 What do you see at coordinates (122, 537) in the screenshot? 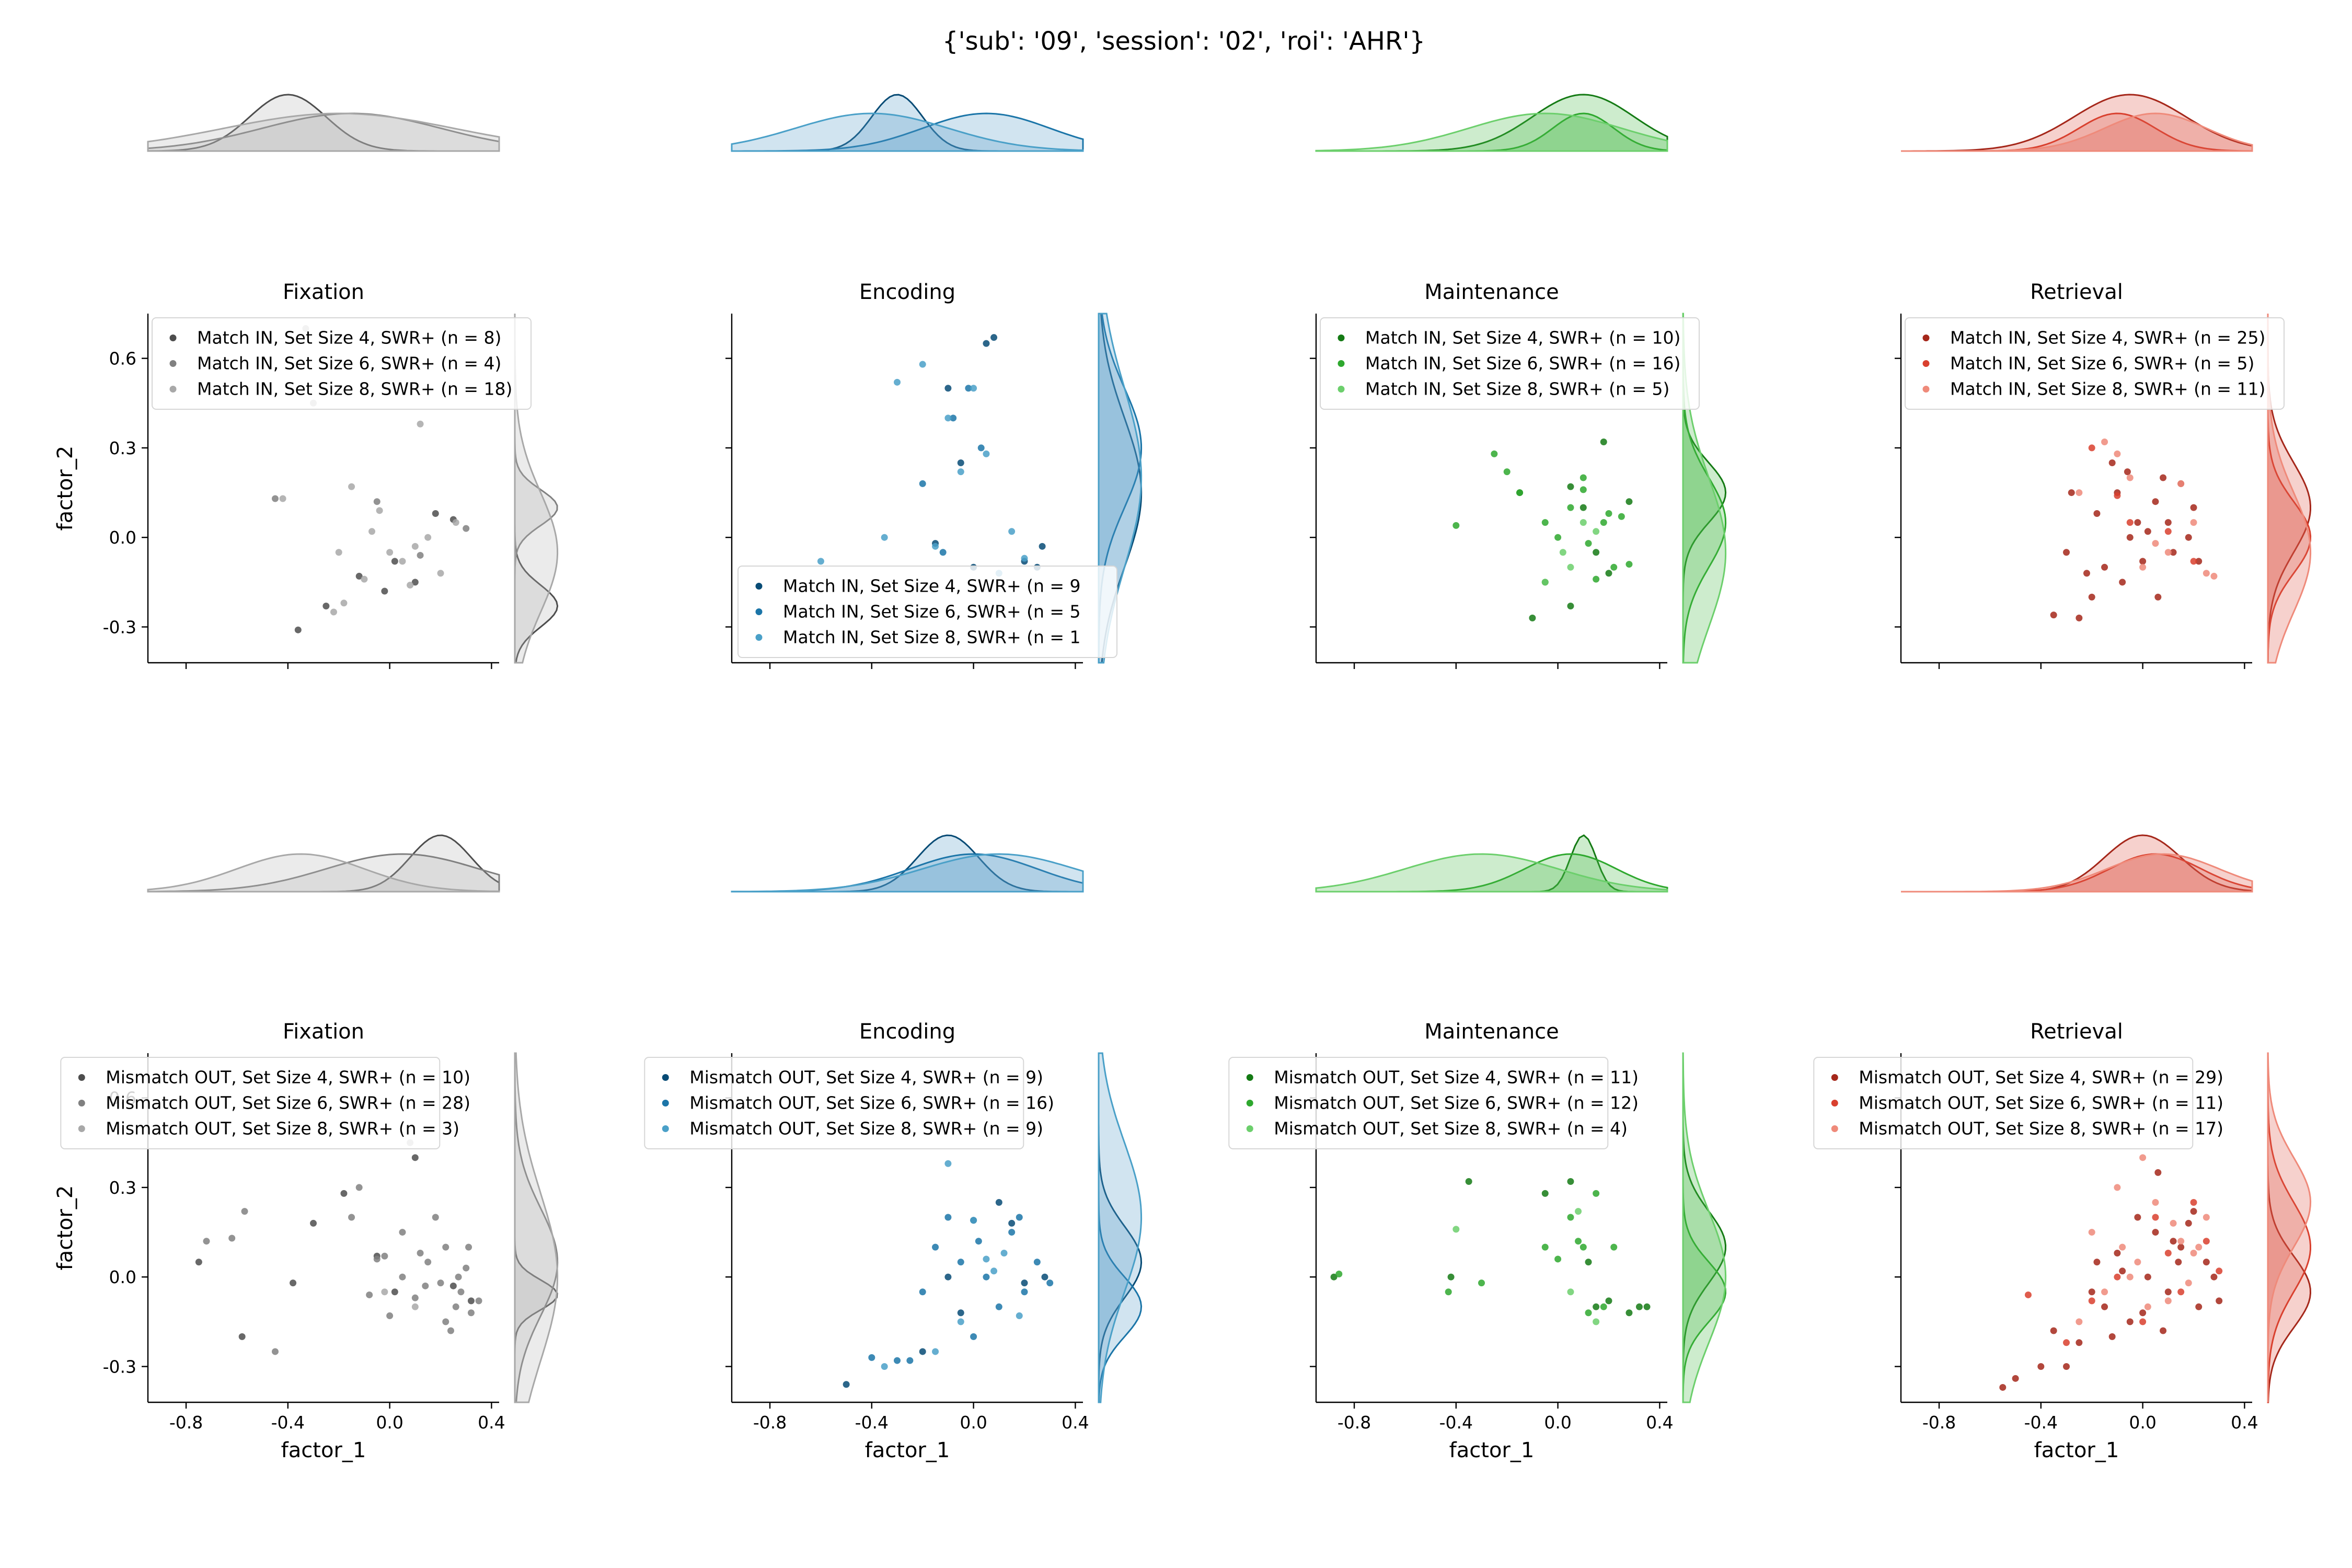
I see `y-tick-label: 0.0` at bounding box center [122, 537].